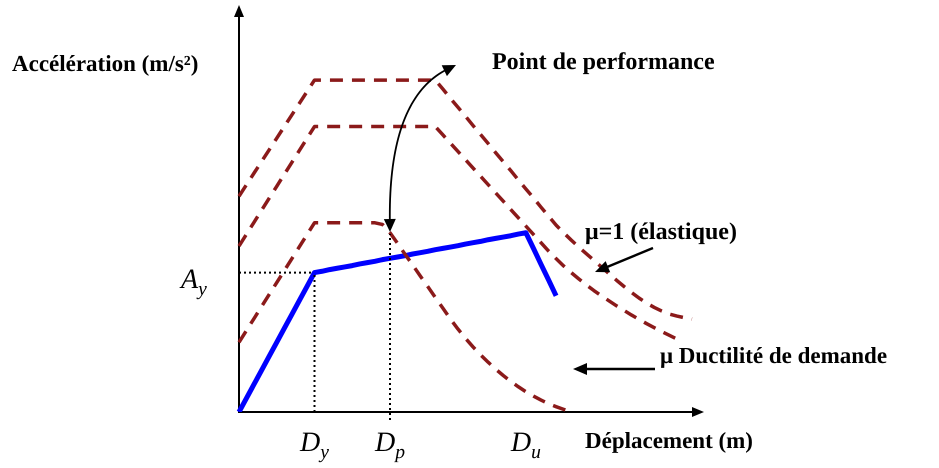  Describe the element at coordinates (669, 440) in the screenshot. I see `x-axis-title: Déplacement (m)` at that location.